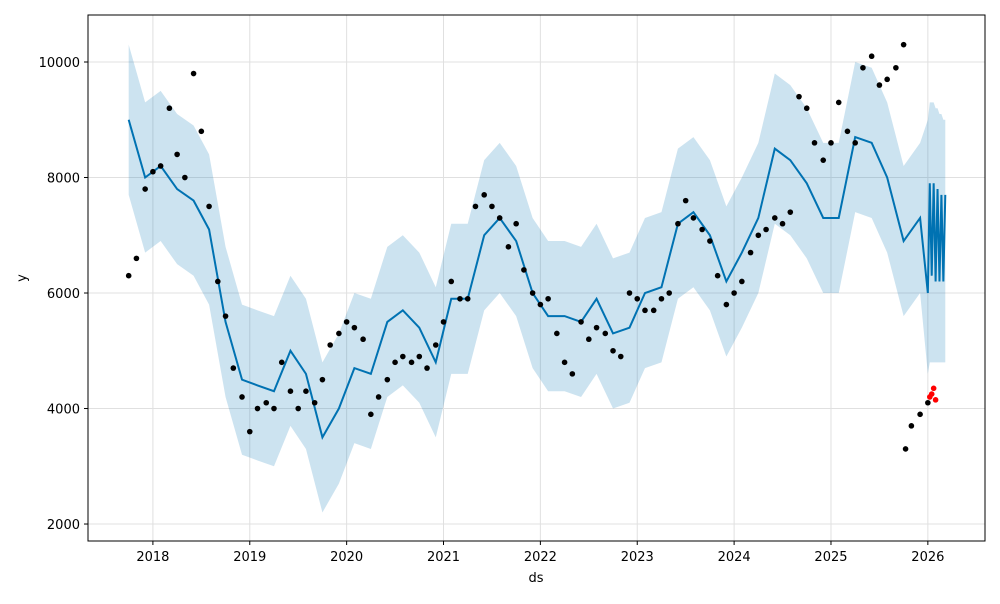 The width and height of the screenshot is (1000, 604). What do you see at coordinates (152, 557) in the screenshot?
I see `x-tick-label: 2018` at bounding box center [152, 557].